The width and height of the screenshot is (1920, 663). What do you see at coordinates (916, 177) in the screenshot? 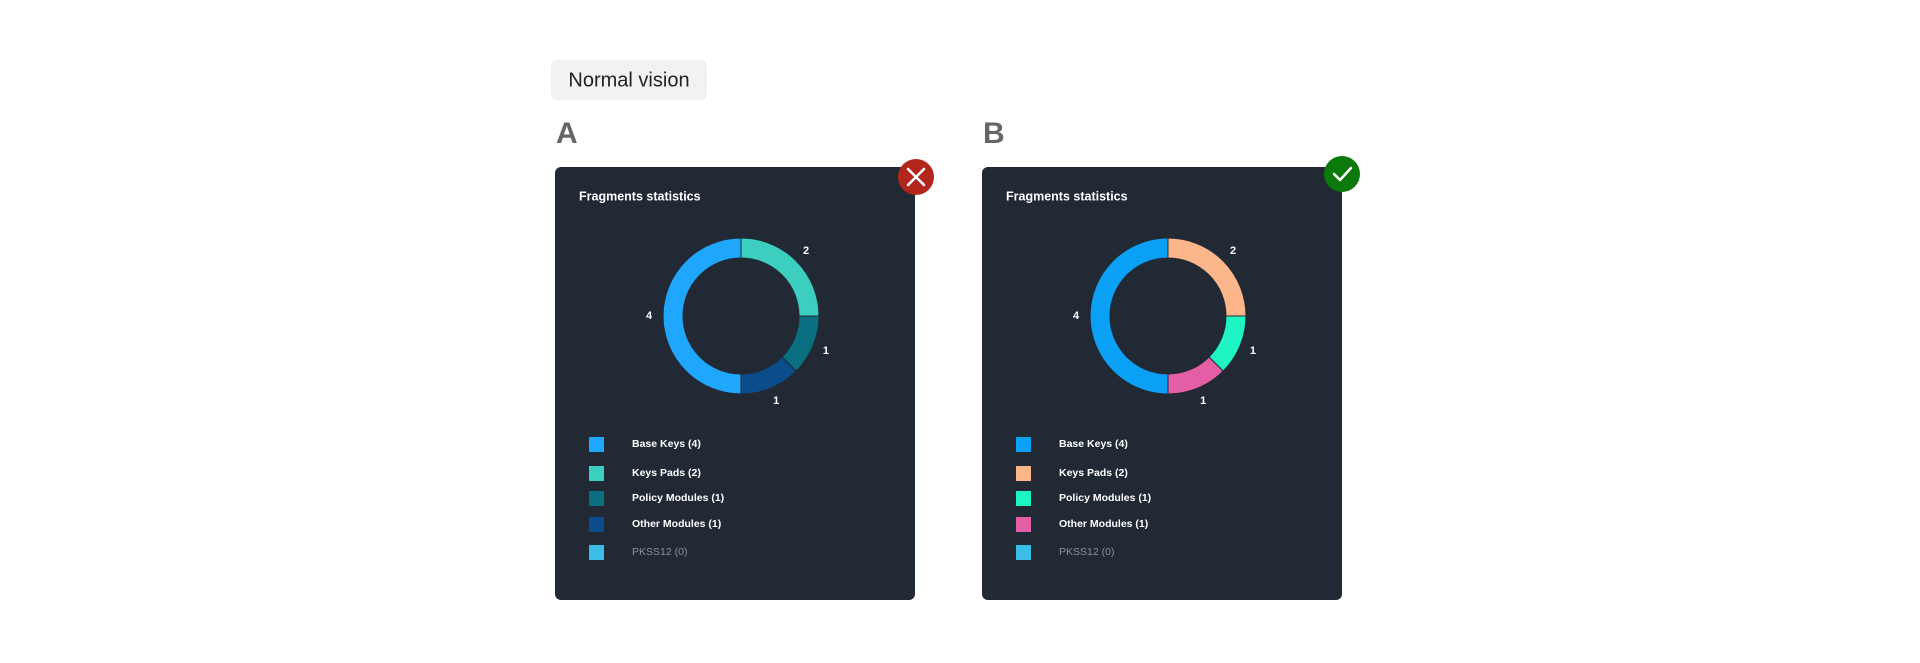
I see `error-icon` at bounding box center [916, 177].